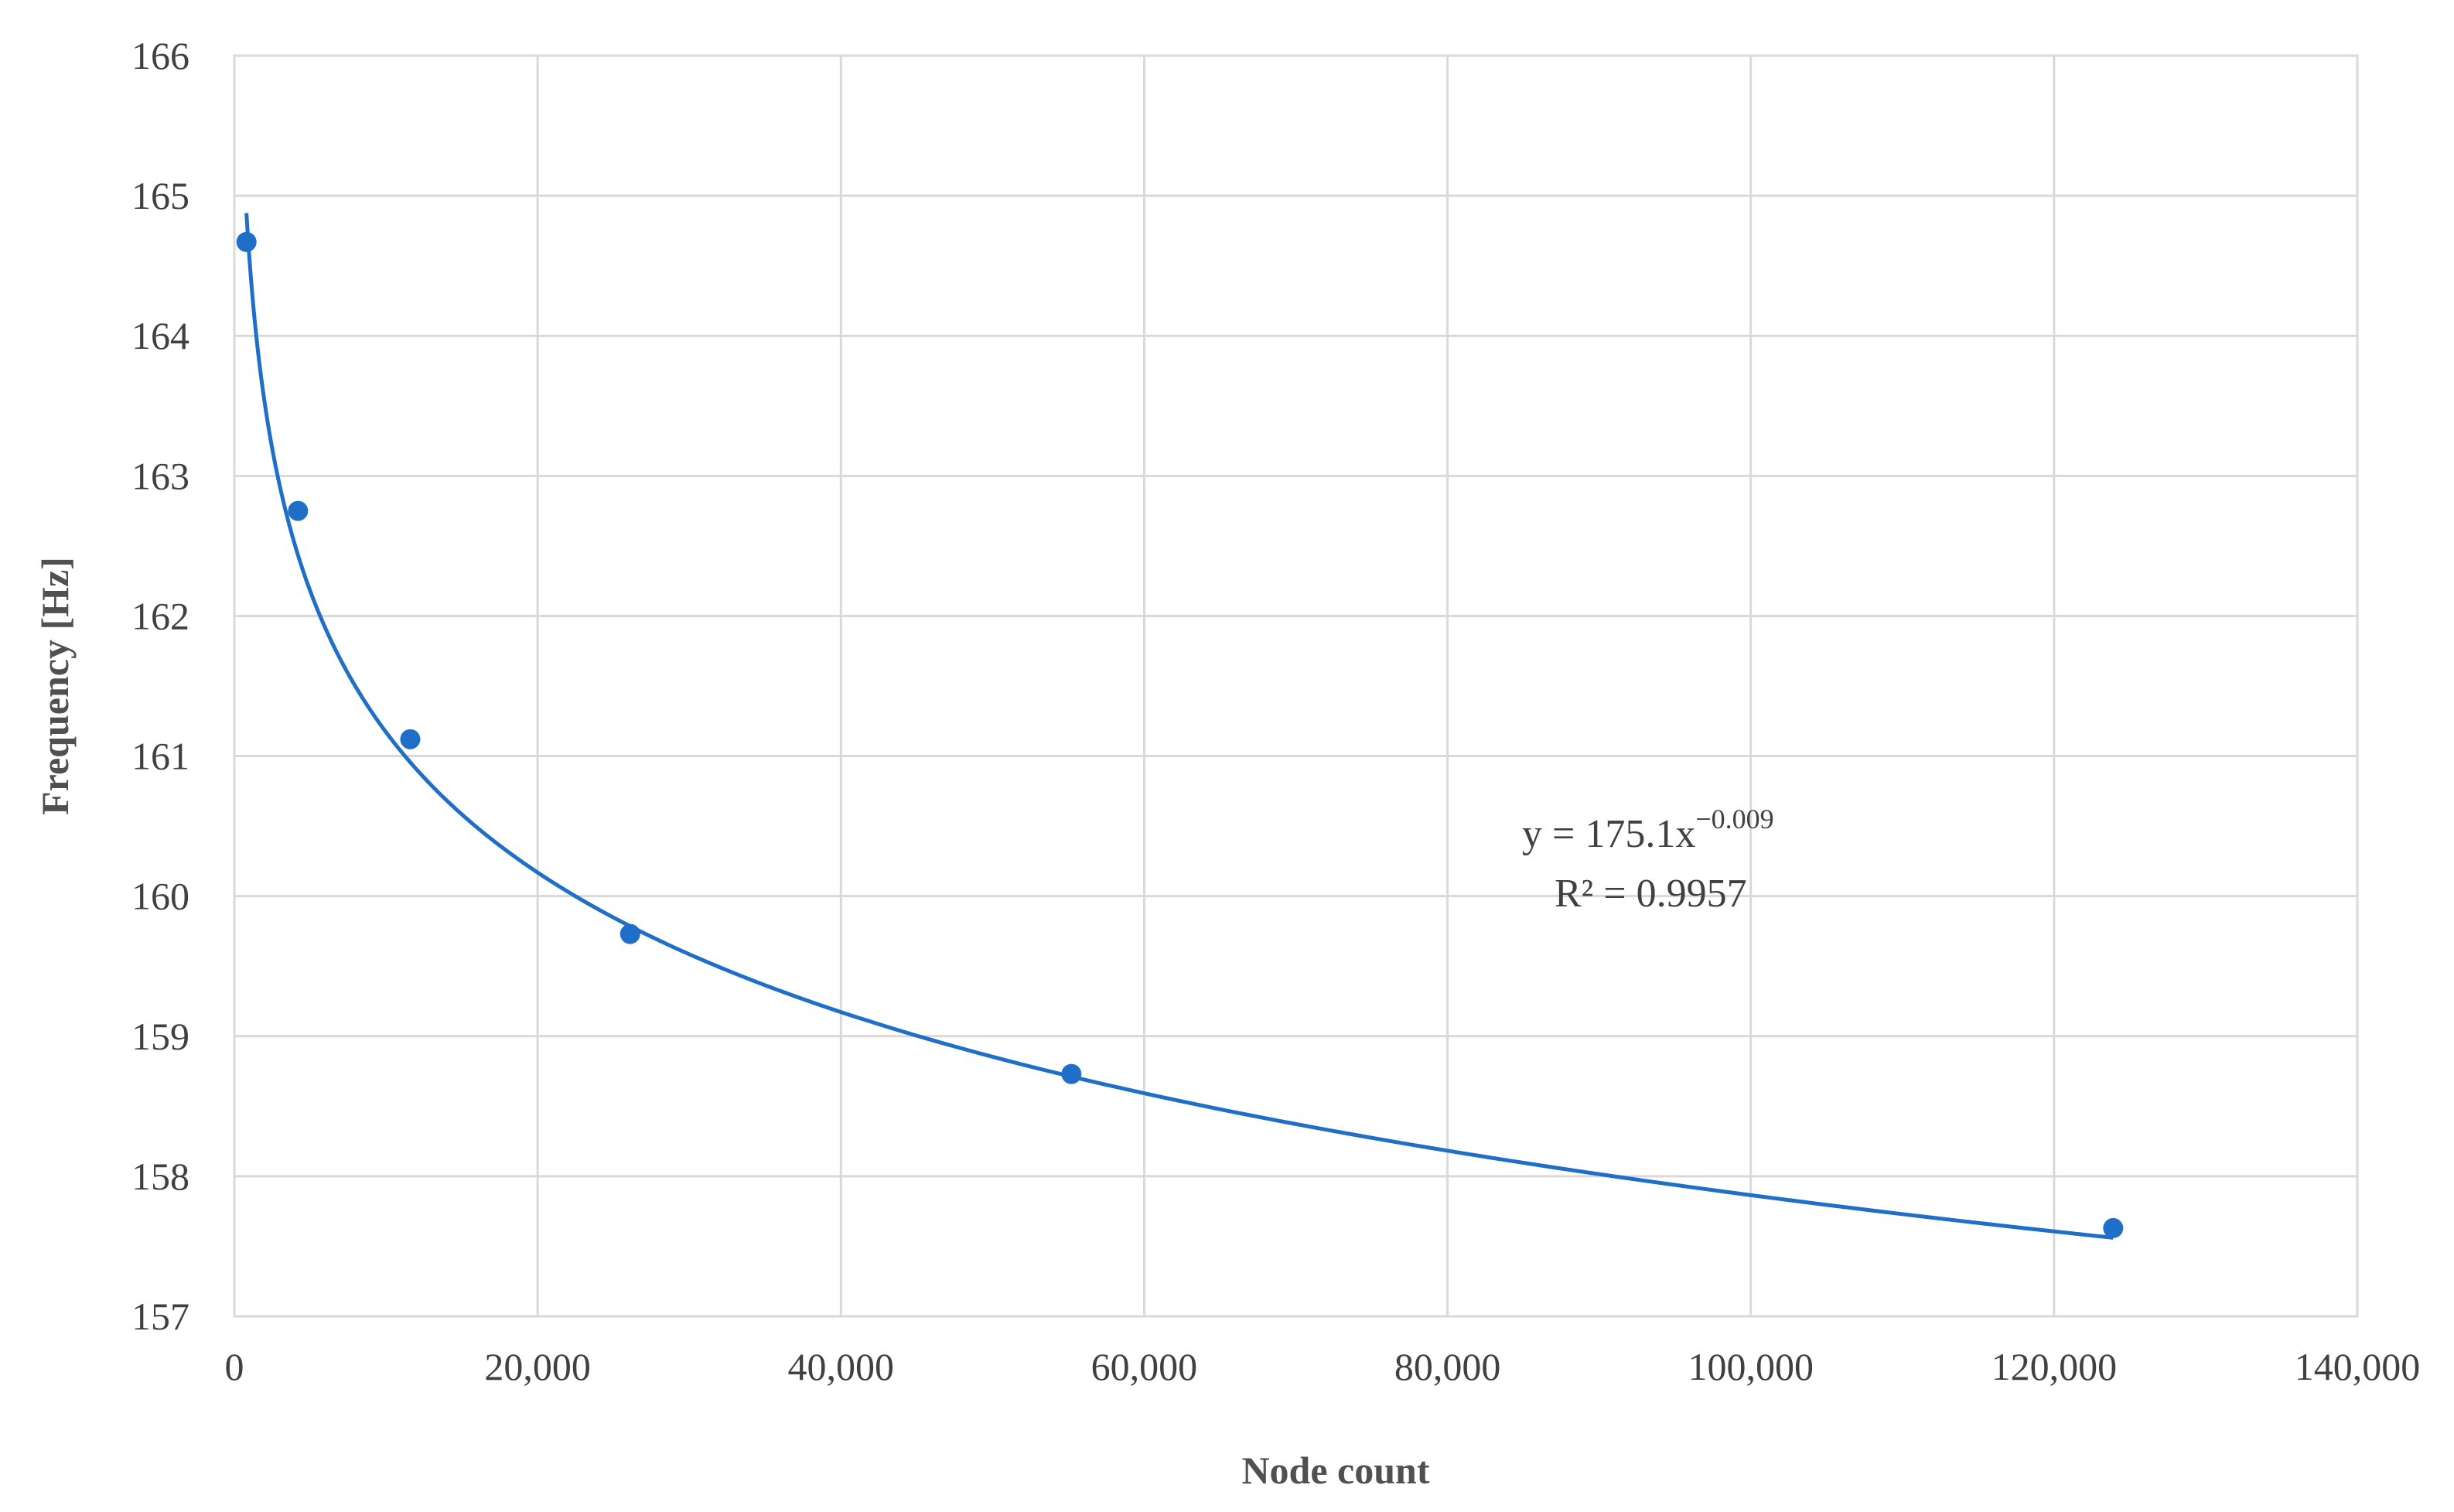  Describe the element at coordinates (160, 1036) in the screenshot. I see `y-tick-label: 159` at that location.